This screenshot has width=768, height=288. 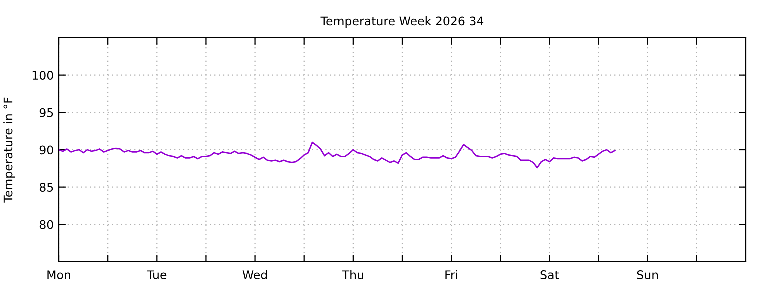 I want to click on chart-title: Temperature Week 2026 34, so click(x=402, y=22).